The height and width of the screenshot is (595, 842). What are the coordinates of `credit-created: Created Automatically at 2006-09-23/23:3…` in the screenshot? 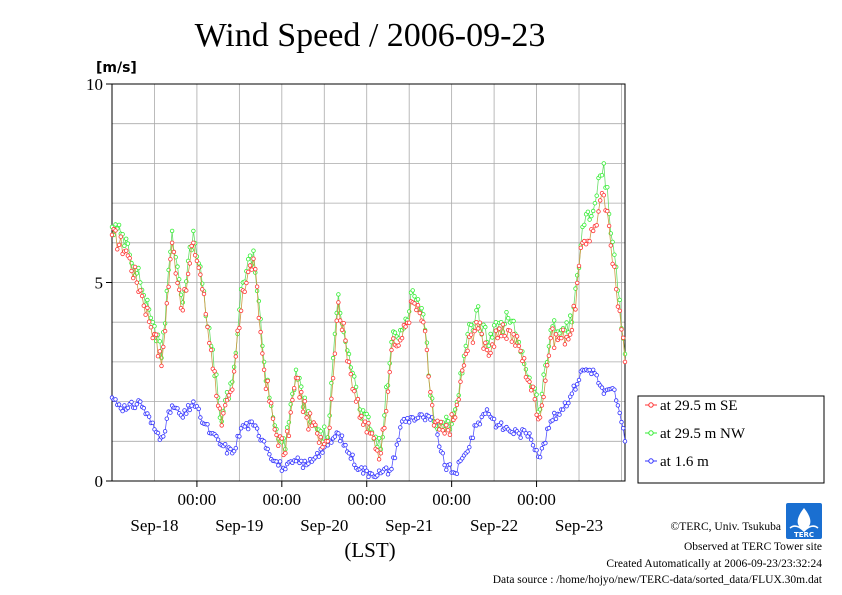 It's located at (714, 564).